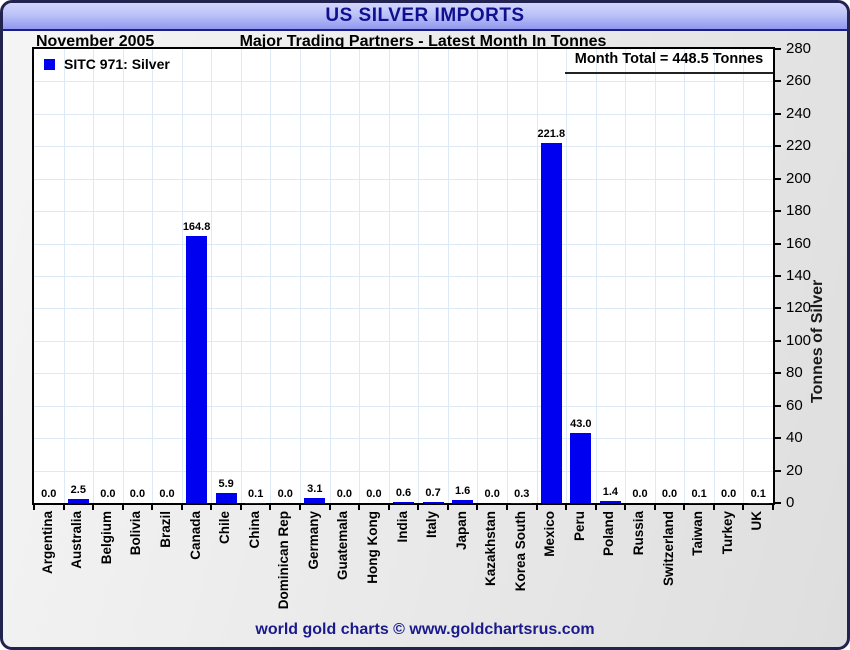  I want to click on x-axis-label-peru: Peru, so click(579, 526).